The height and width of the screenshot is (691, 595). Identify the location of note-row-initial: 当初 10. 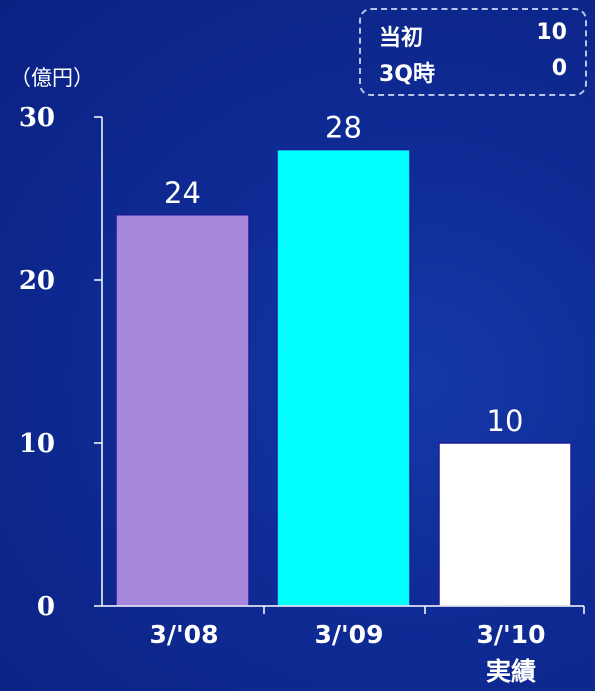
(473, 36).